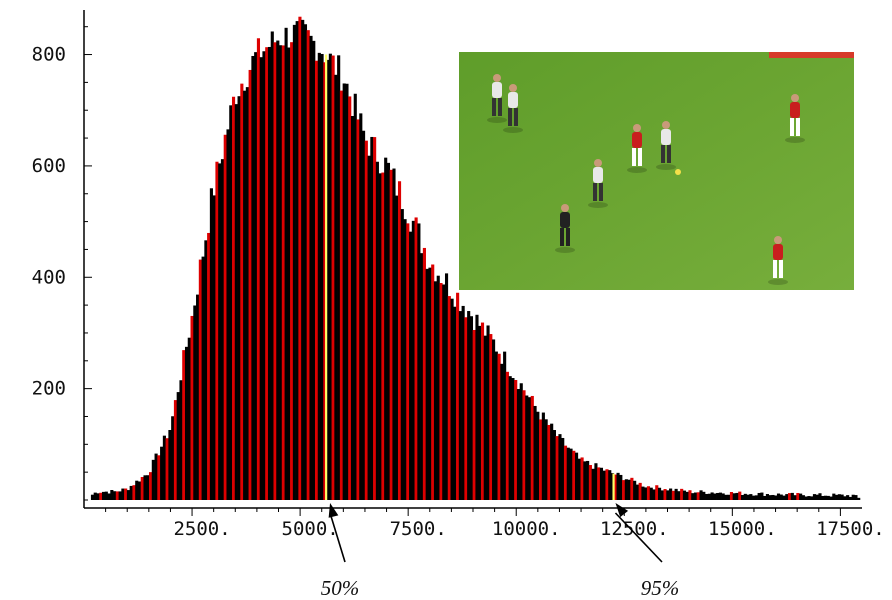  Describe the element at coordinates (742, 529) in the screenshot. I see `x-tick-label: 15000.` at that location.